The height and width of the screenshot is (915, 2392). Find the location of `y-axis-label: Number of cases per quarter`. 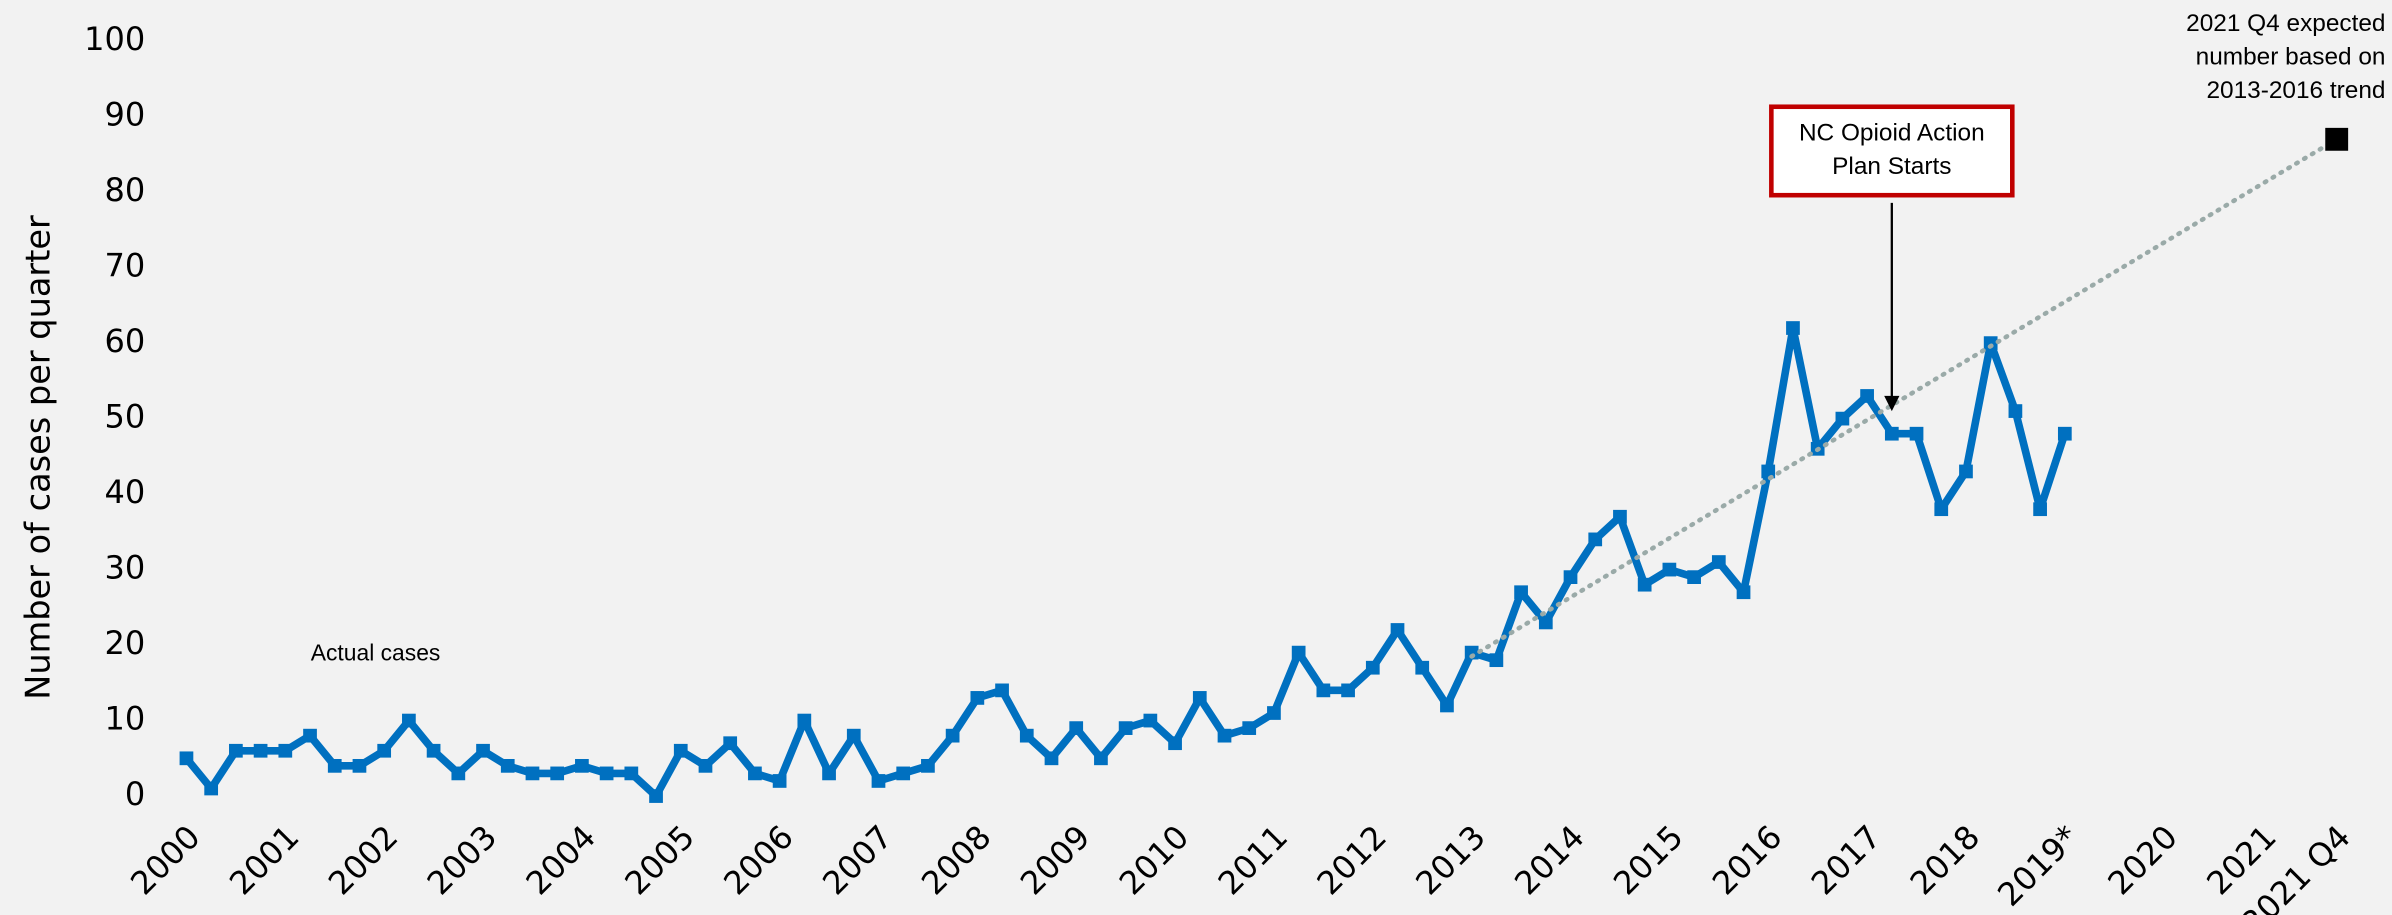

y-axis-label: Number of cases per quarter is located at coordinates (38, 457).